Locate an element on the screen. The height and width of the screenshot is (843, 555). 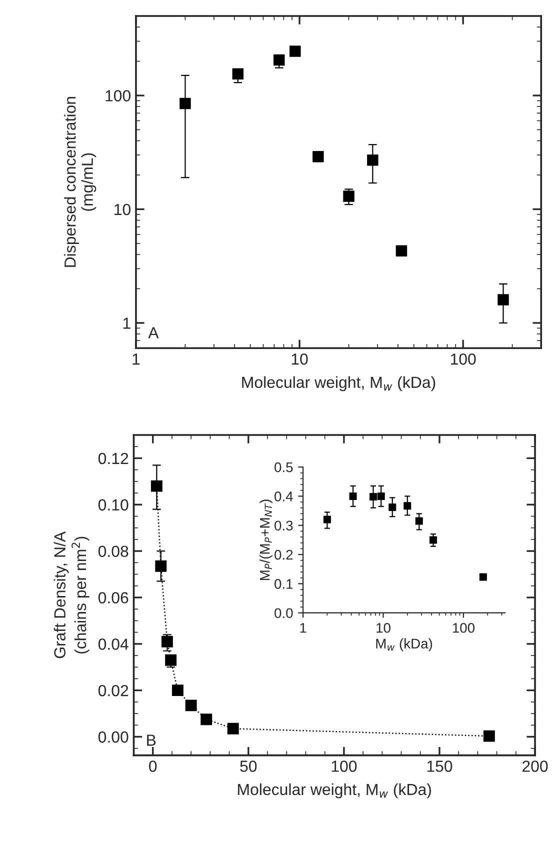
y-axis-title: Graft Density, N/A (chains per nm$^{2}$) is located at coordinates (72, 594).